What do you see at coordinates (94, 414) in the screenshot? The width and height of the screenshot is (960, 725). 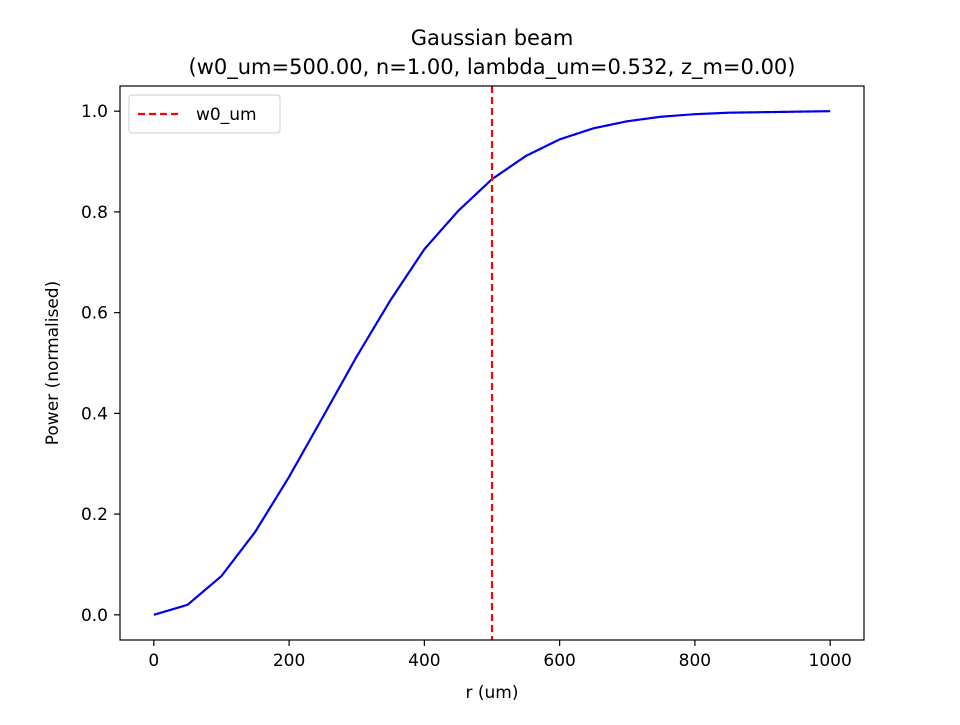 I see `y-tick-label: 0.4` at bounding box center [94, 414].